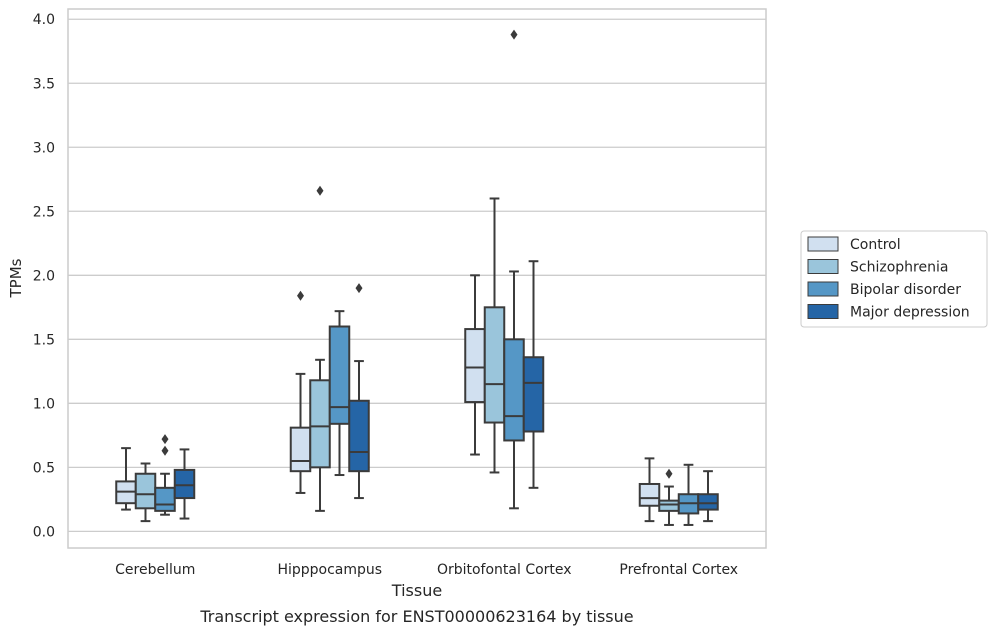 The height and width of the screenshot is (634, 997). Describe the element at coordinates (910, 313) in the screenshot. I see `legend-label: Major depression` at that location.